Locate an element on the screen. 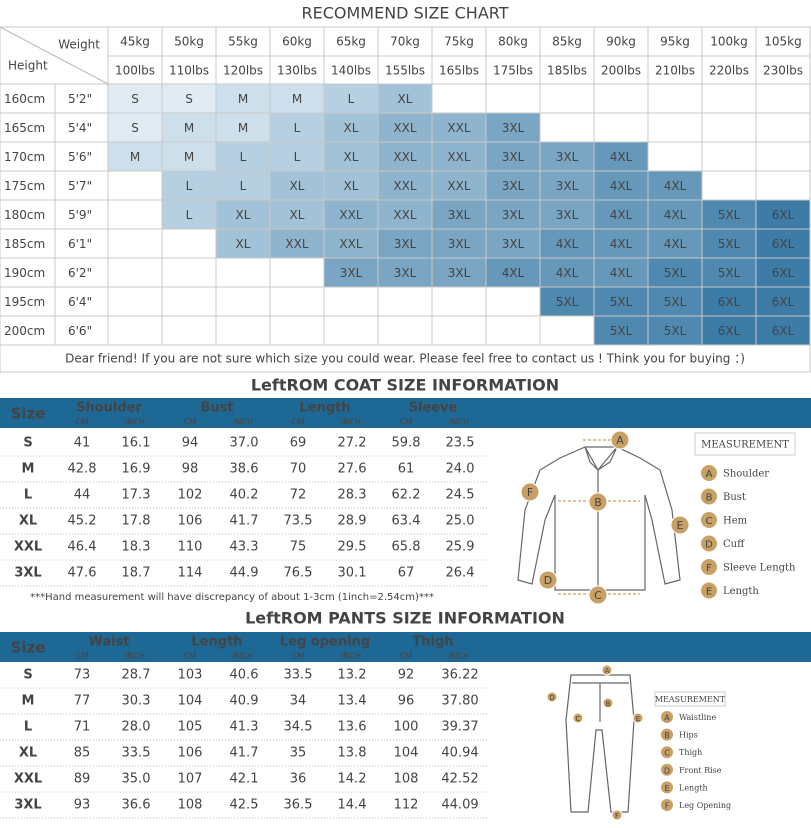 The width and height of the screenshot is (811, 828). cell-value: 77 is located at coordinates (82, 701).